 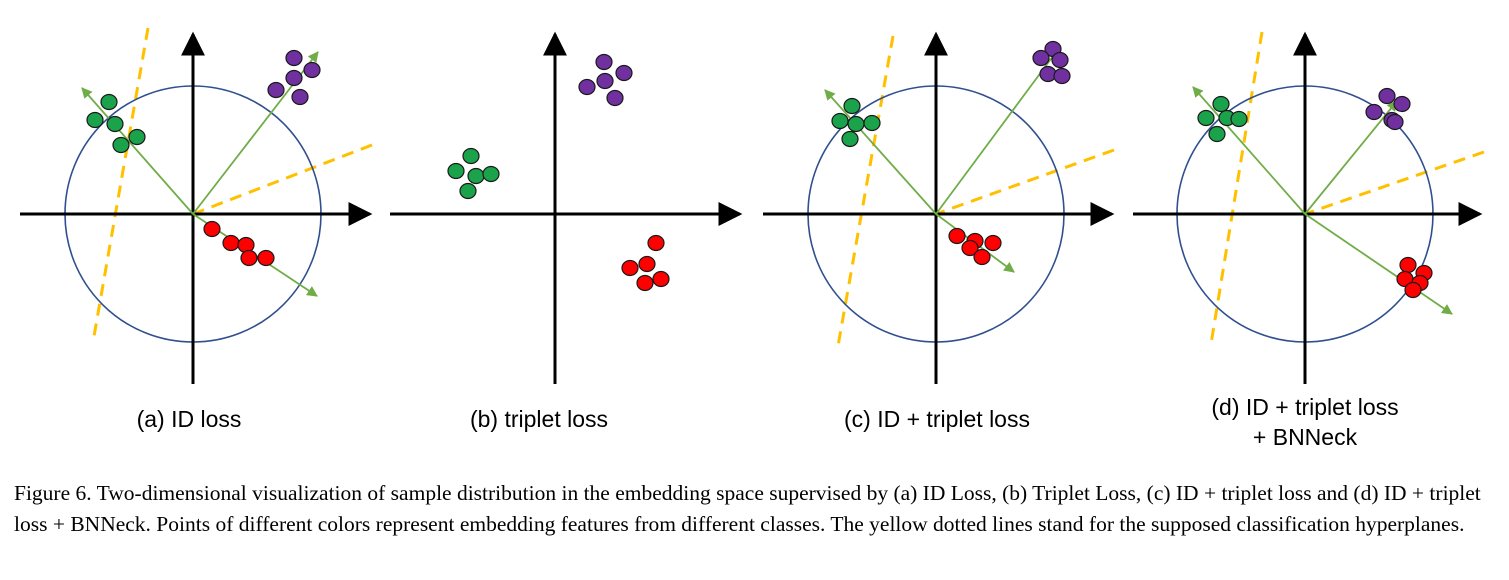 I want to click on panel-d, so click(x=1309, y=207).